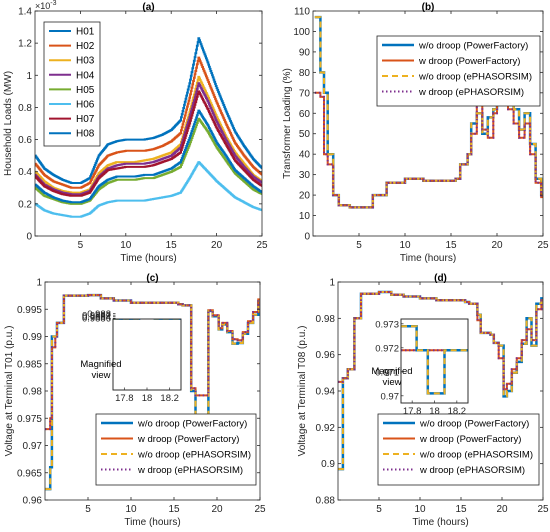  What do you see at coordinates (307, 237) in the screenshot?
I see `y-tick-label: 0` at bounding box center [307, 237].